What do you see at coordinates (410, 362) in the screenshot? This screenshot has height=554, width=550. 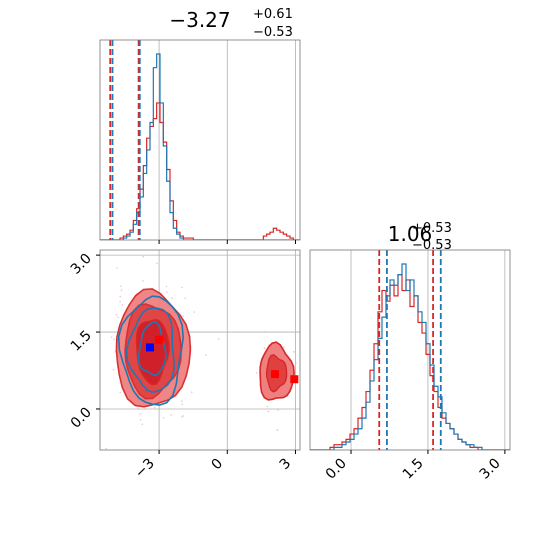 I see `hist2-red-series` at bounding box center [410, 362].